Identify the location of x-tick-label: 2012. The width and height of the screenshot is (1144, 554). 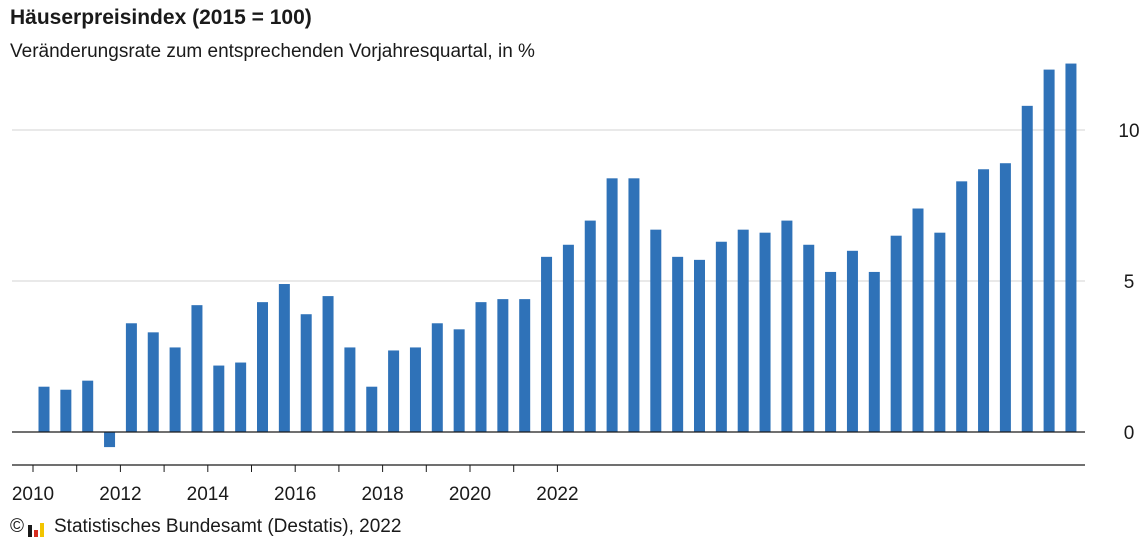
(120, 494).